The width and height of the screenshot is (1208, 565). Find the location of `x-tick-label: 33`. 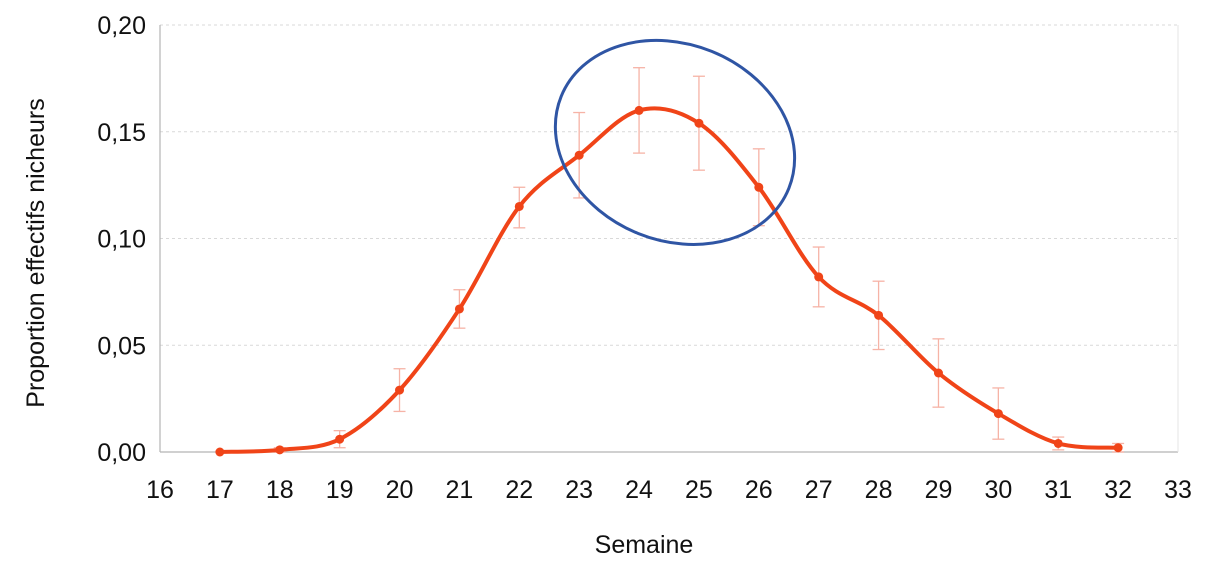

x-tick-label: 33 is located at coordinates (1178, 490).